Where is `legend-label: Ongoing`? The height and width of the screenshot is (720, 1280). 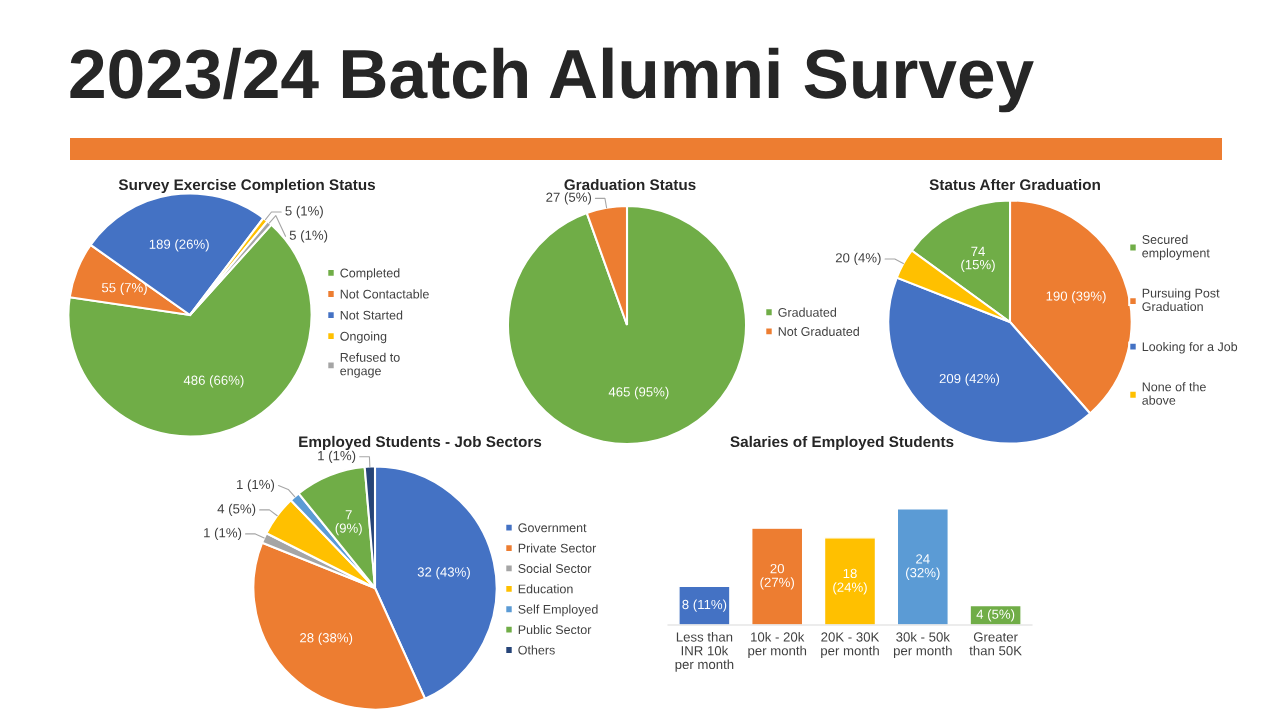 legend-label: Ongoing is located at coordinates (363, 337).